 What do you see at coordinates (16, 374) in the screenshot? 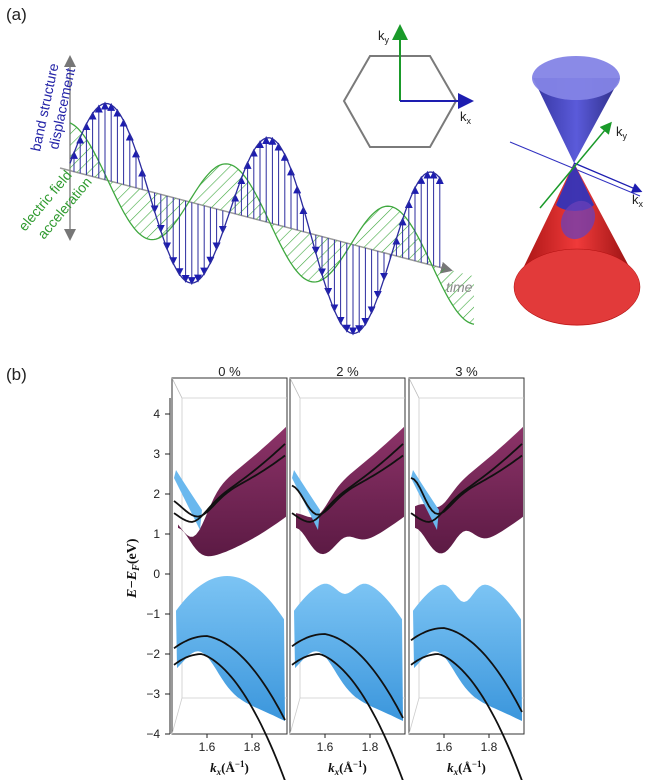
I see `panel-b-label: (b)` at bounding box center [16, 374].